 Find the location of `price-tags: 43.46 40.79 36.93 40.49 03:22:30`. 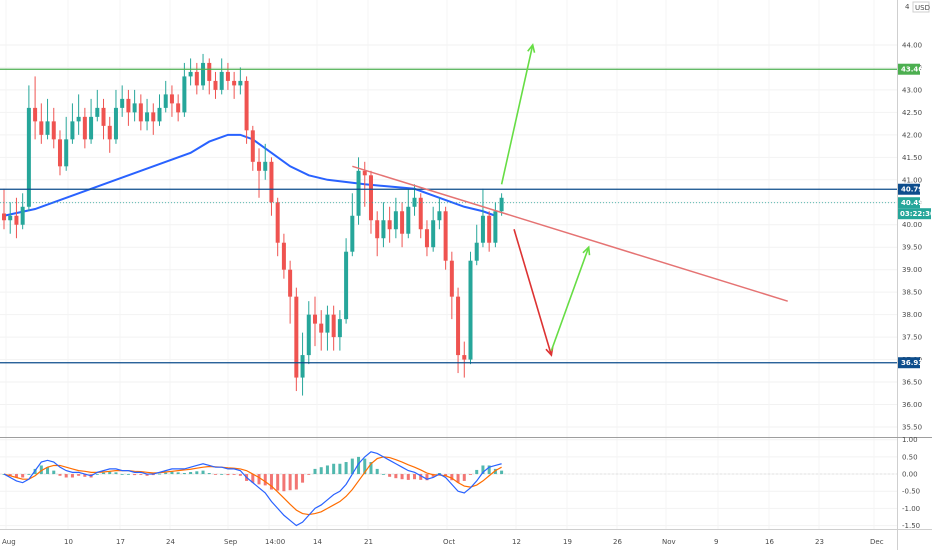

price-tags: 43.46 40.79 36.93 40.49 03:22:30 is located at coordinates (915, 216).